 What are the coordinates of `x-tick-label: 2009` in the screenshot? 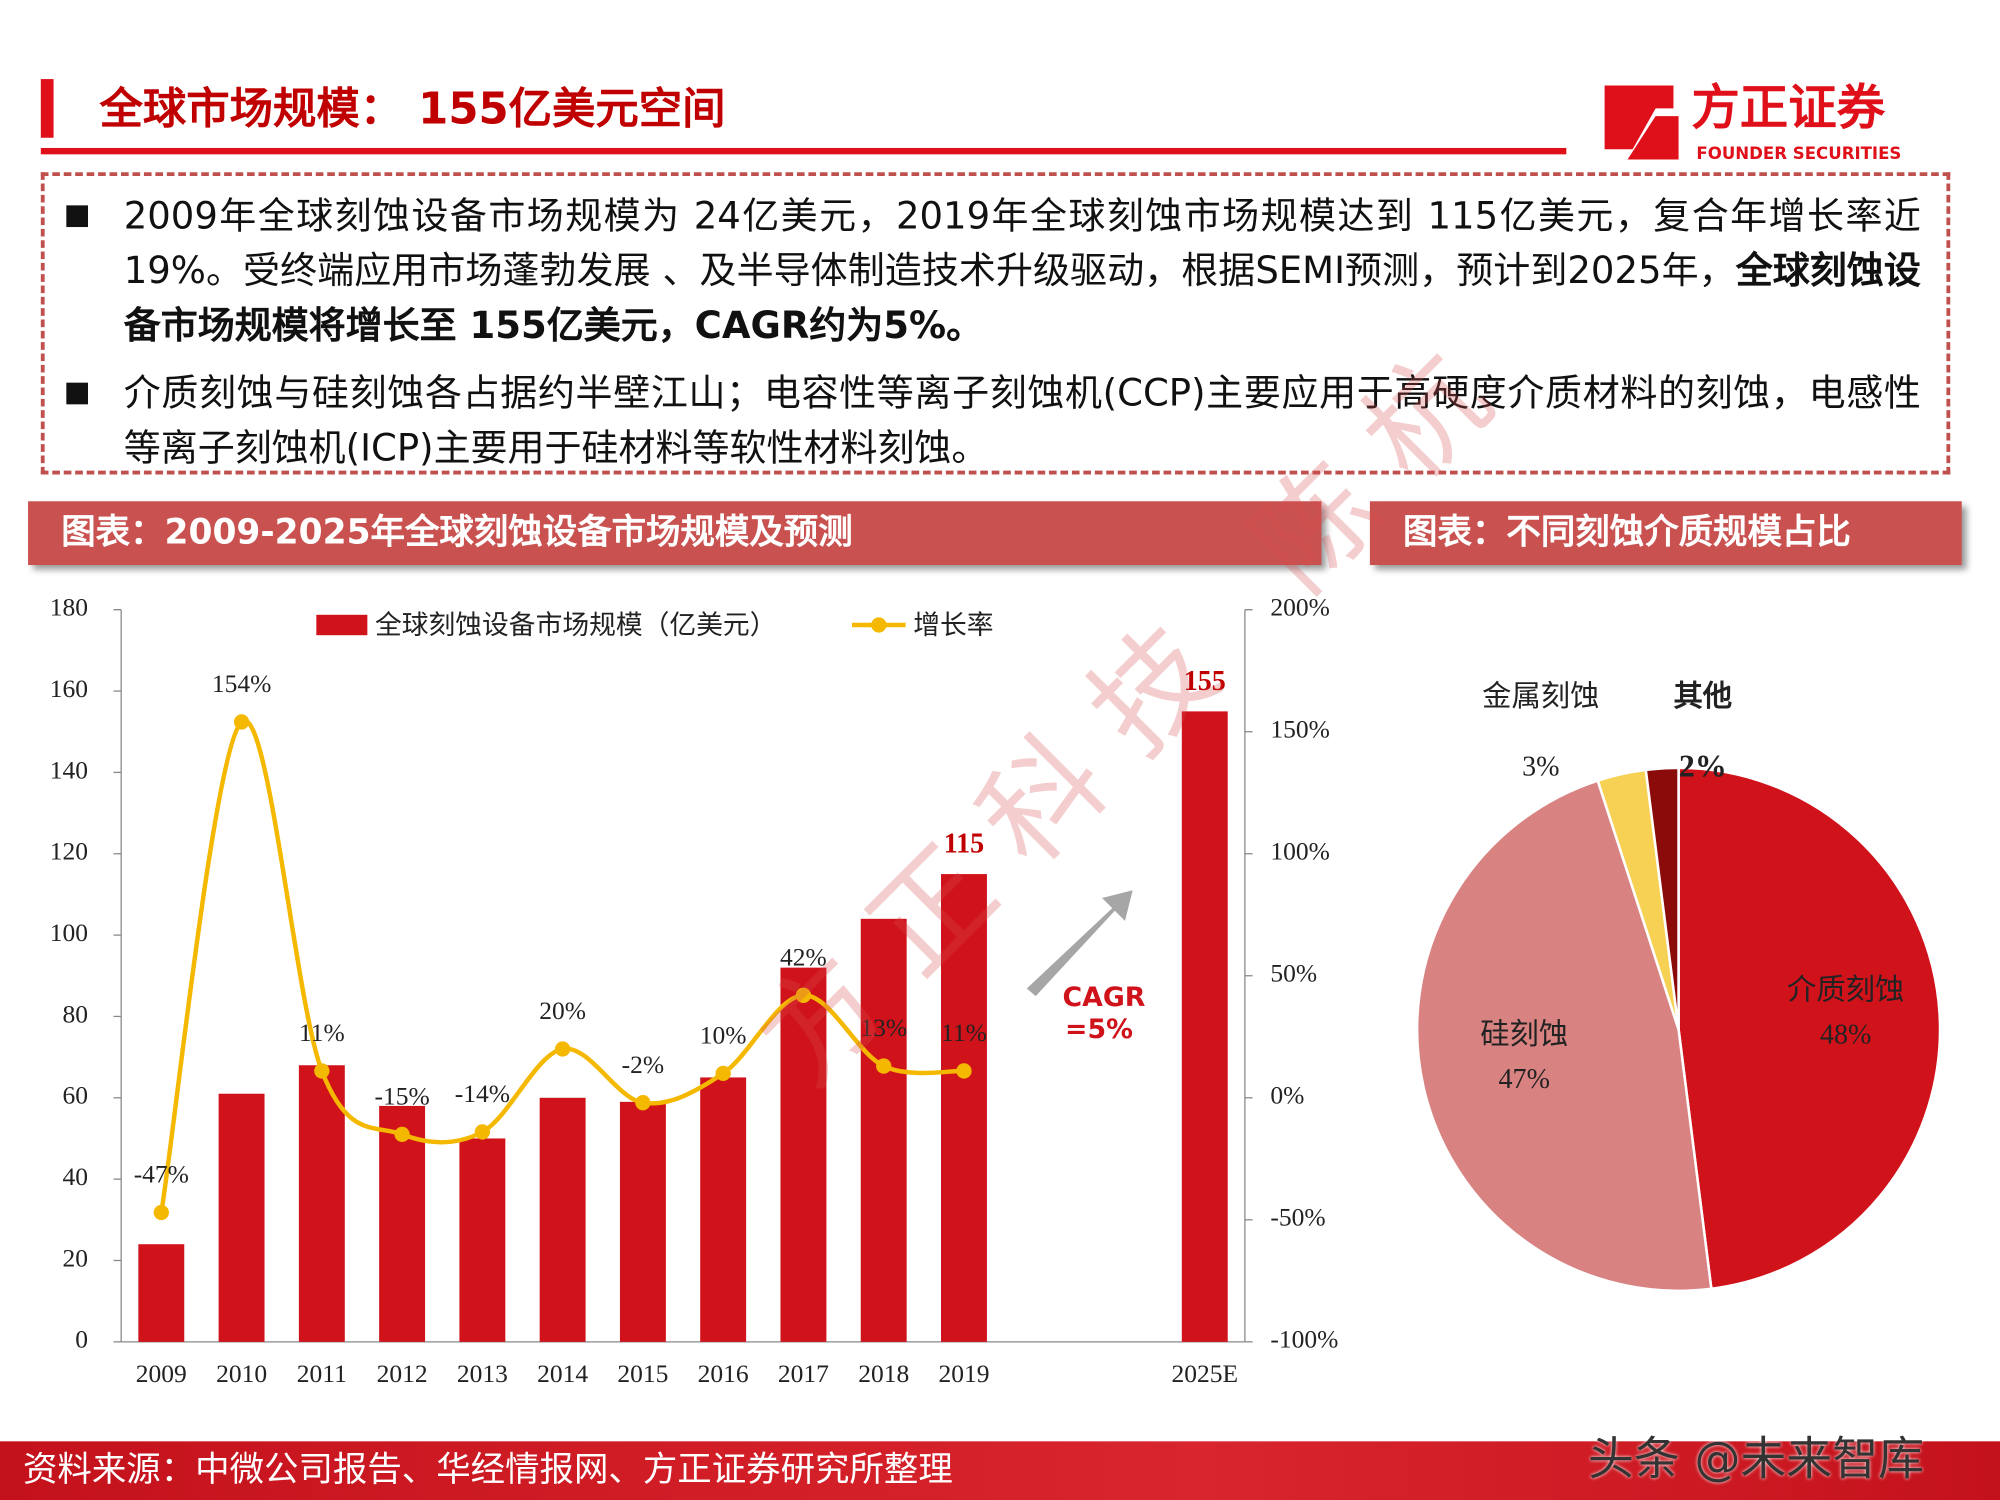 It's located at (161, 1373).